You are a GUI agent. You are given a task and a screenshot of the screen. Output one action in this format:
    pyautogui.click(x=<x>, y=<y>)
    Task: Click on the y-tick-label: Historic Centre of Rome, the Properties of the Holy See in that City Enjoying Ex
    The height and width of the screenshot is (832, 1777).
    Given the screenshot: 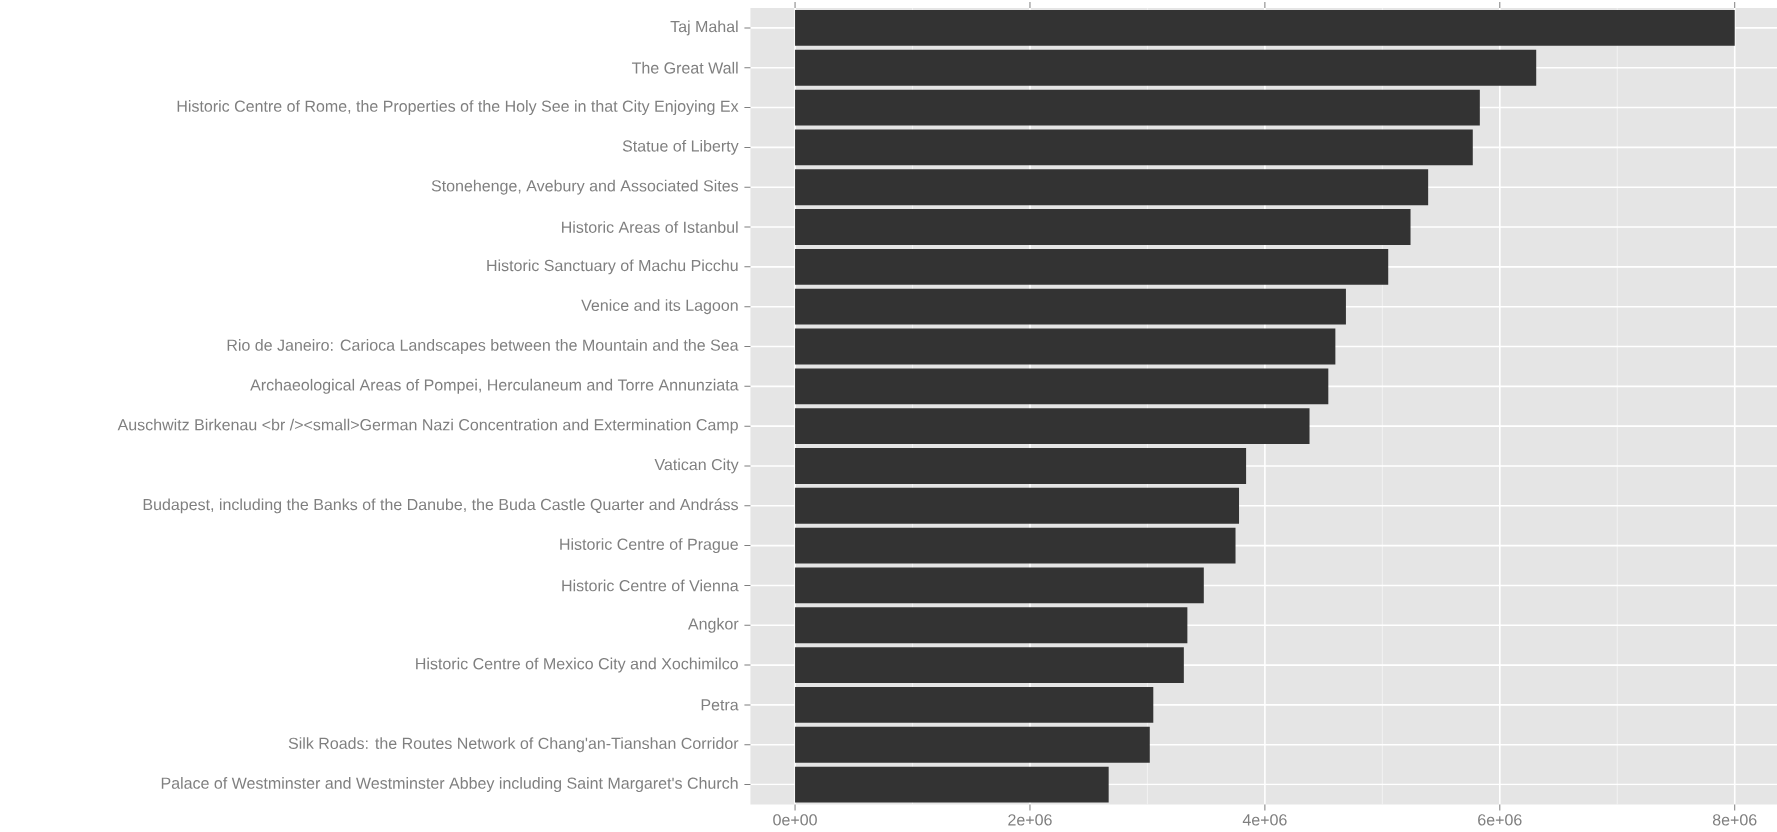 What is the action you would take?
    pyautogui.click(x=458, y=107)
    